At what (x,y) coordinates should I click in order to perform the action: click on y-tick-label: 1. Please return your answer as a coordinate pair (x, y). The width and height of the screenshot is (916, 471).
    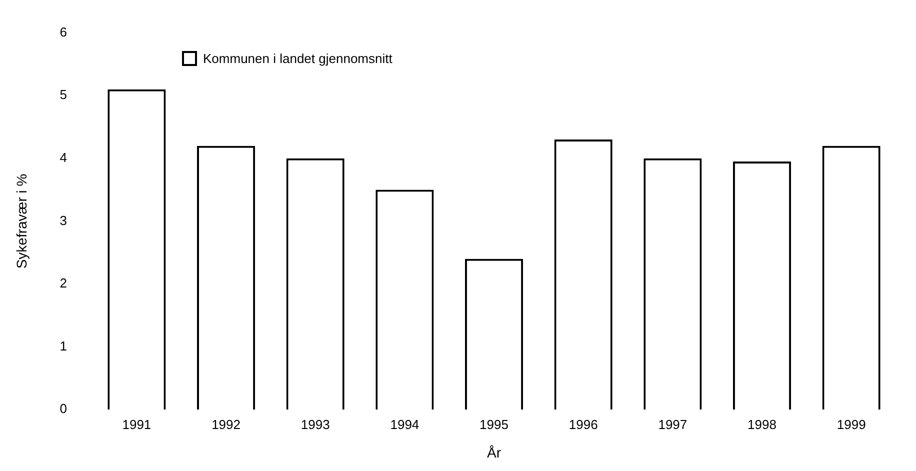
    Looking at the image, I should click on (64, 346).